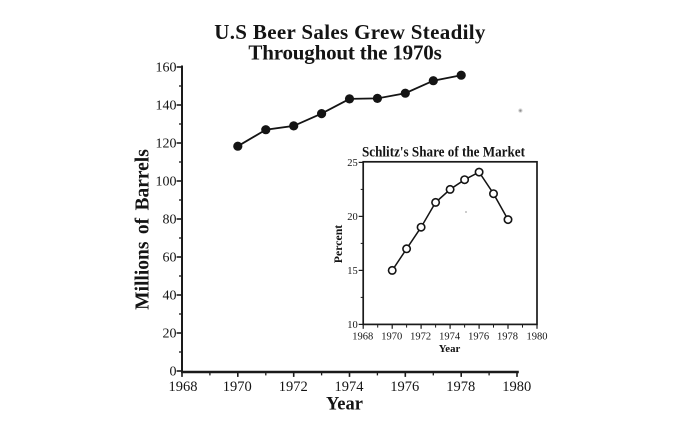 Image resolution: width=700 pixels, height=426 pixels. What do you see at coordinates (352, 325) in the screenshot?
I see `svg-text: 10` at bounding box center [352, 325].